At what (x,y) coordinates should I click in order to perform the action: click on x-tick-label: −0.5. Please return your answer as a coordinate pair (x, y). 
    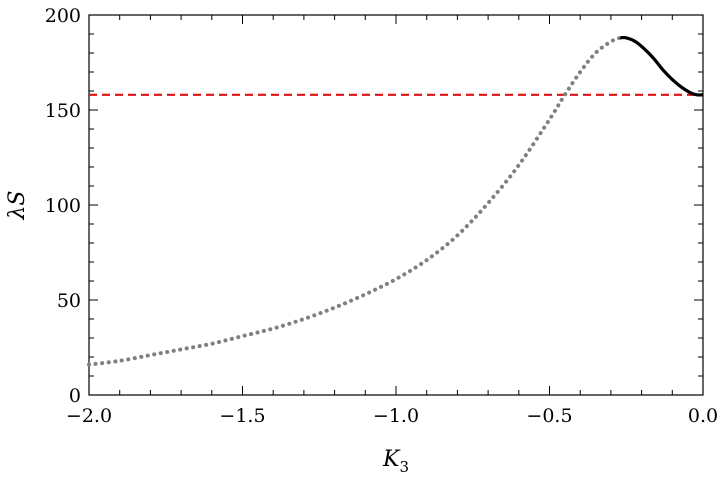
    Looking at the image, I should click on (549, 416).